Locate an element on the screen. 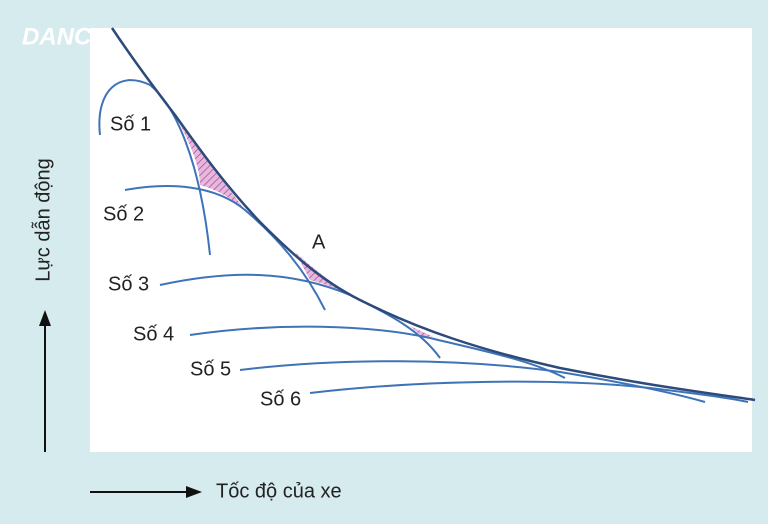  x-arrowhead is located at coordinates (194, 492).